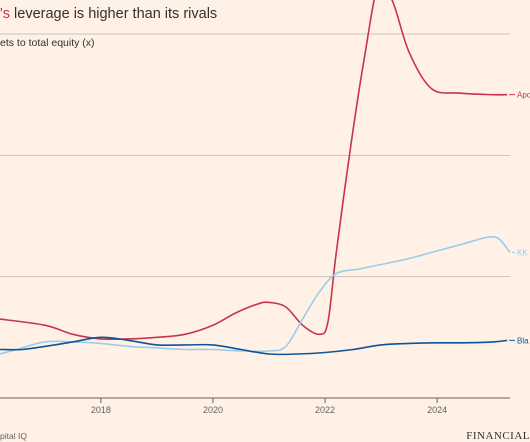  What do you see at coordinates (325, 410) in the screenshot?
I see `x-tick-label: 2022` at bounding box center [325, 410].